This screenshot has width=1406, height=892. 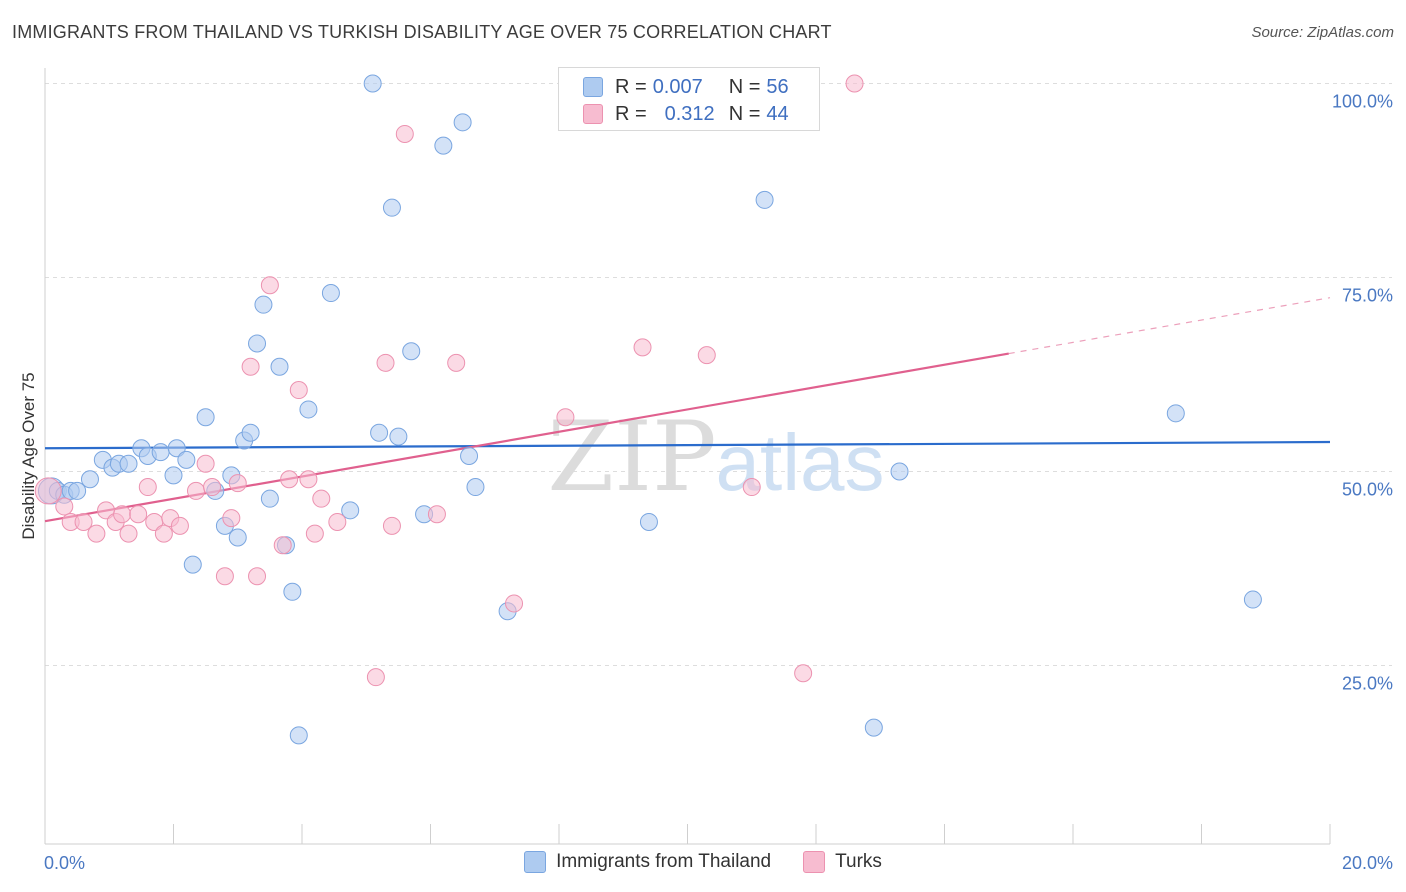 What do you see at coordinates (1367, 863) in the screenshot?
I see `x-tick-label: 20.0%` at bounding box center [1367, 863].